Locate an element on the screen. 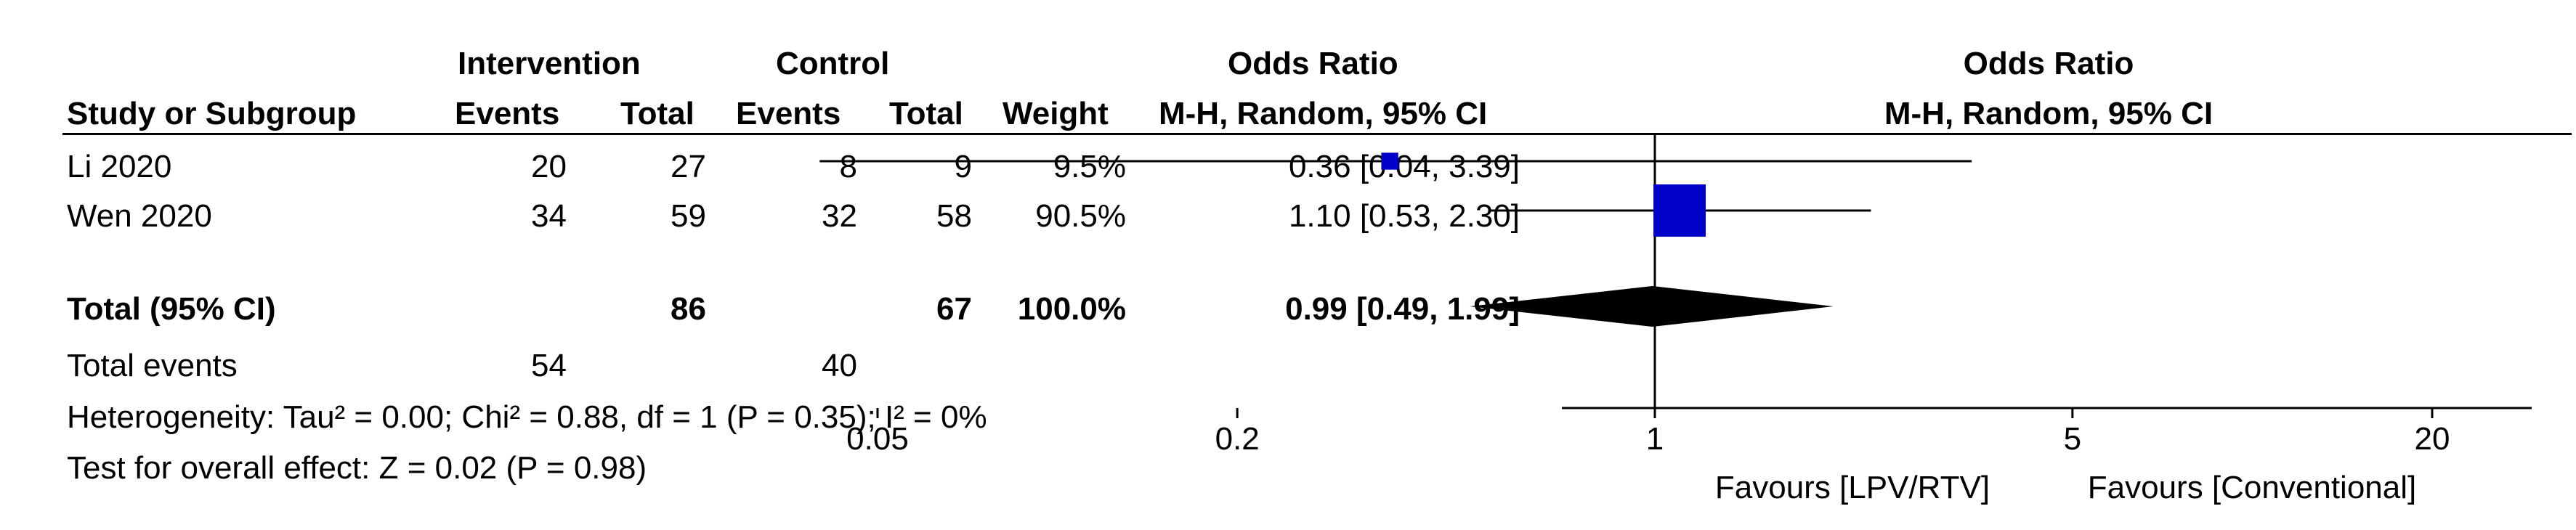 This screenshot has width=2576, height=530. x-axis-tick-label: 1 is located at coordinates (1655, 439).